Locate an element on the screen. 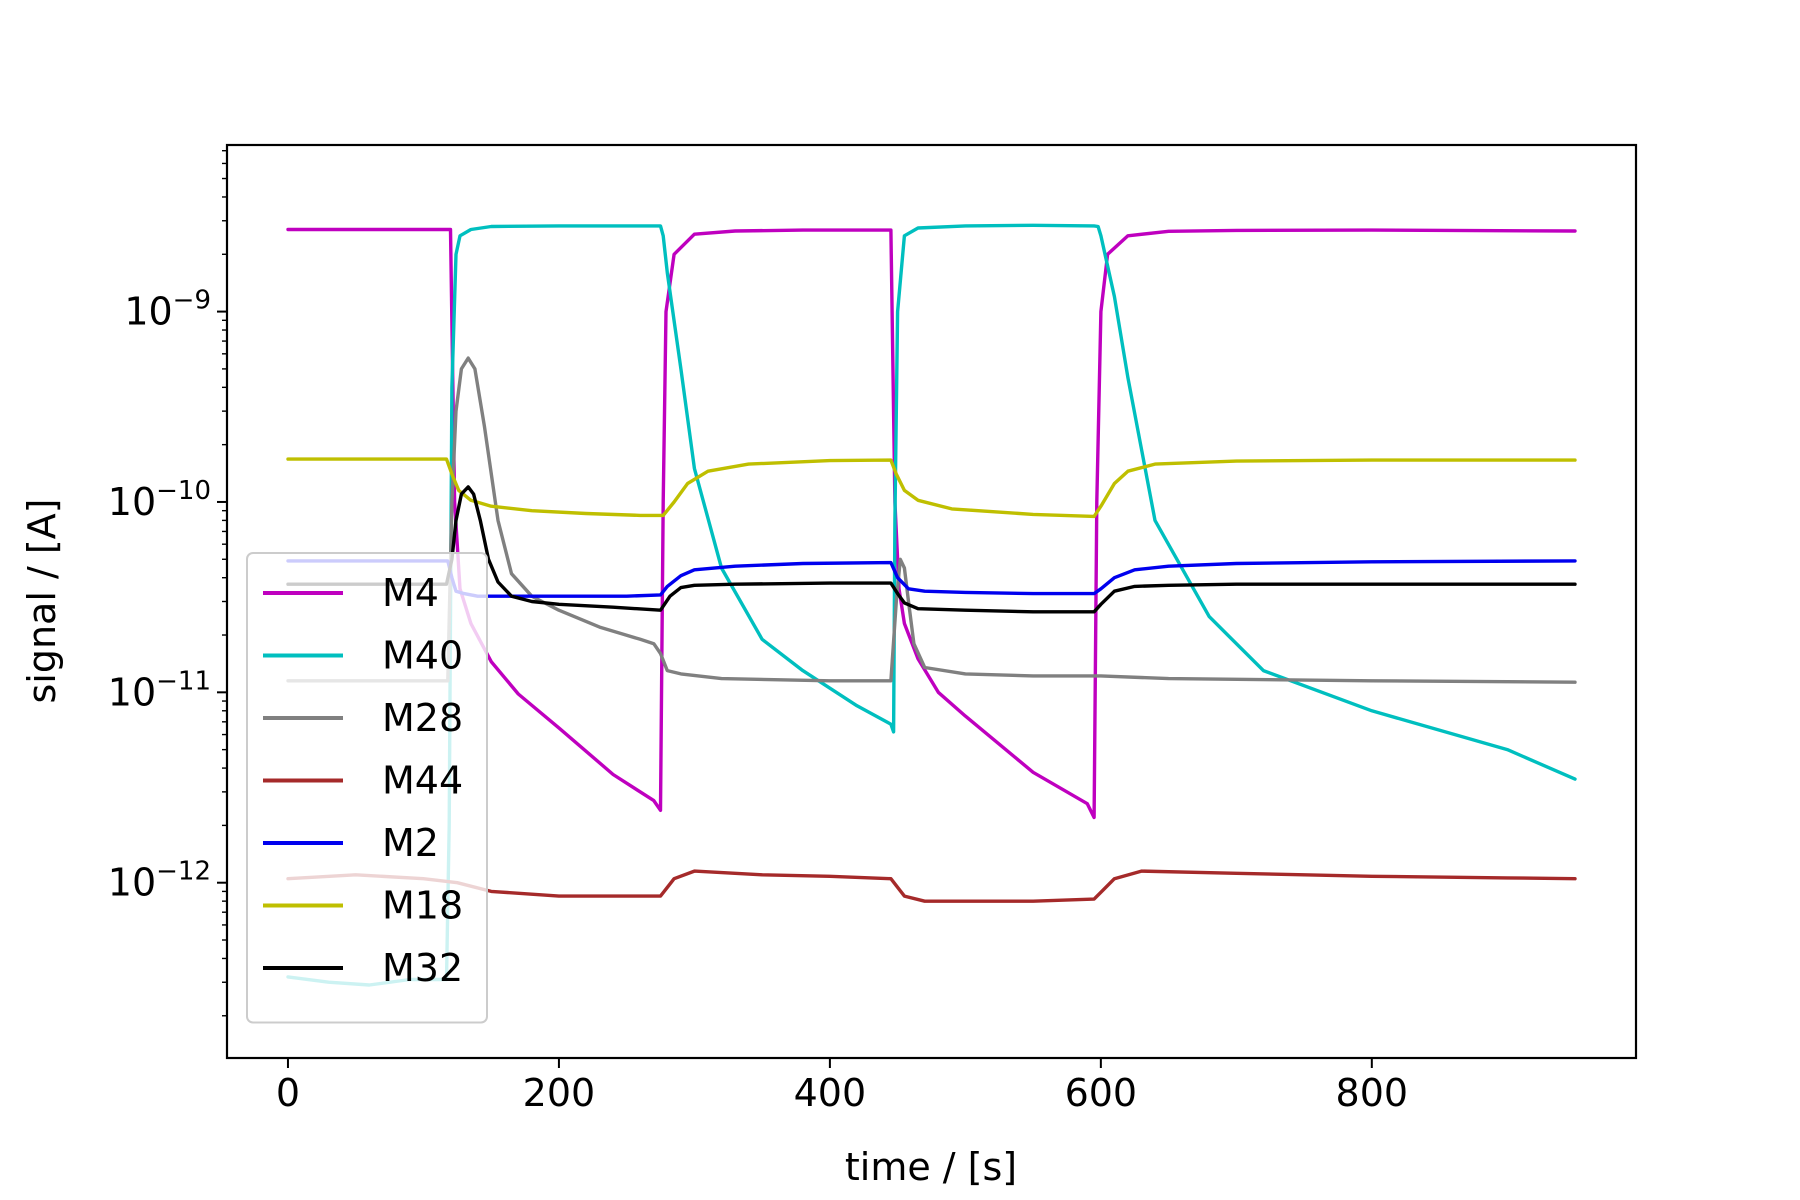 The image size is (1800, 1200). y-axis: 10−12 10−11 10−10 10−9 is located at coordinates (167, 583).